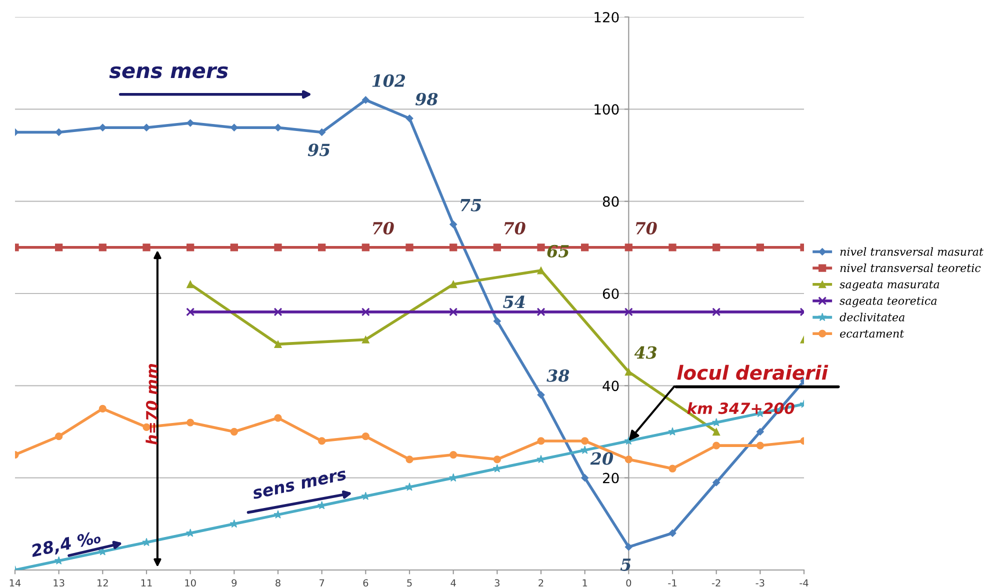  I want to click on data-label: 43, so click(645, 352).